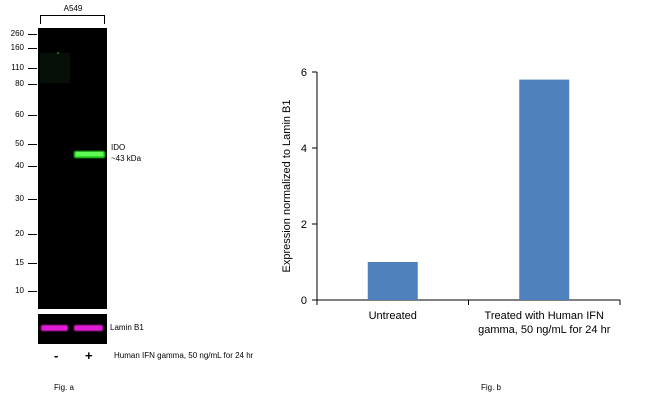 Image resolution: width=650 pixels, height=401 pixels. Describe the element at coordinates (72, 168) in the screenshot. I see `western-blot-image` at that location.